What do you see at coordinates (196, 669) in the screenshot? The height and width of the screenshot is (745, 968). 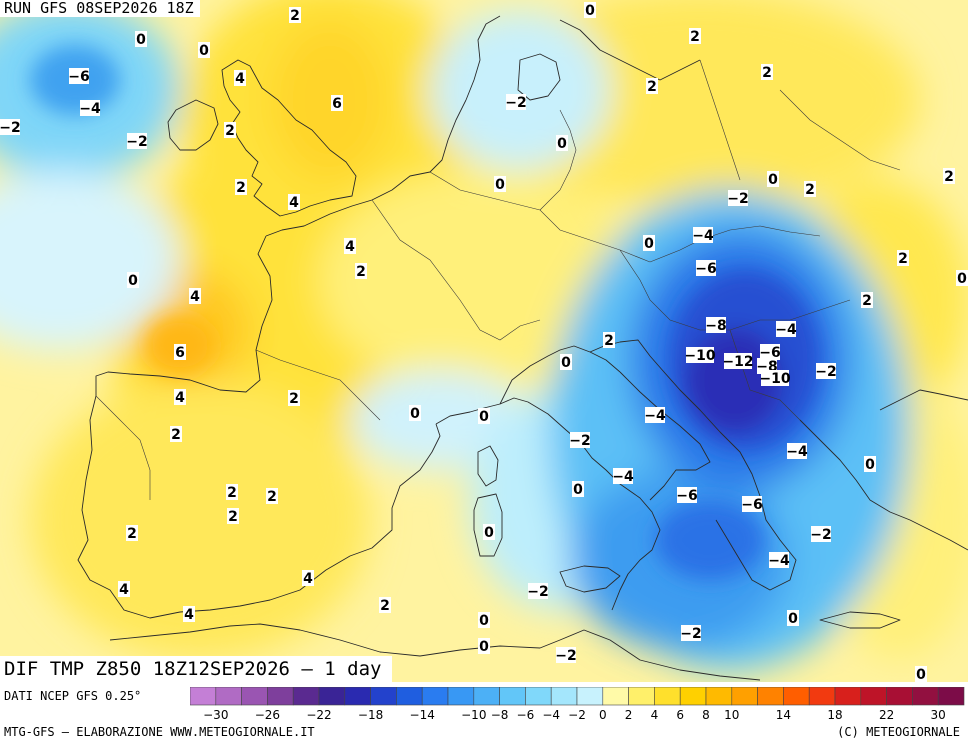 I see `valid-time-title: DIF TMP Z850 18Z12SEP2026 – 1 day` at bounding box center [196, 669].